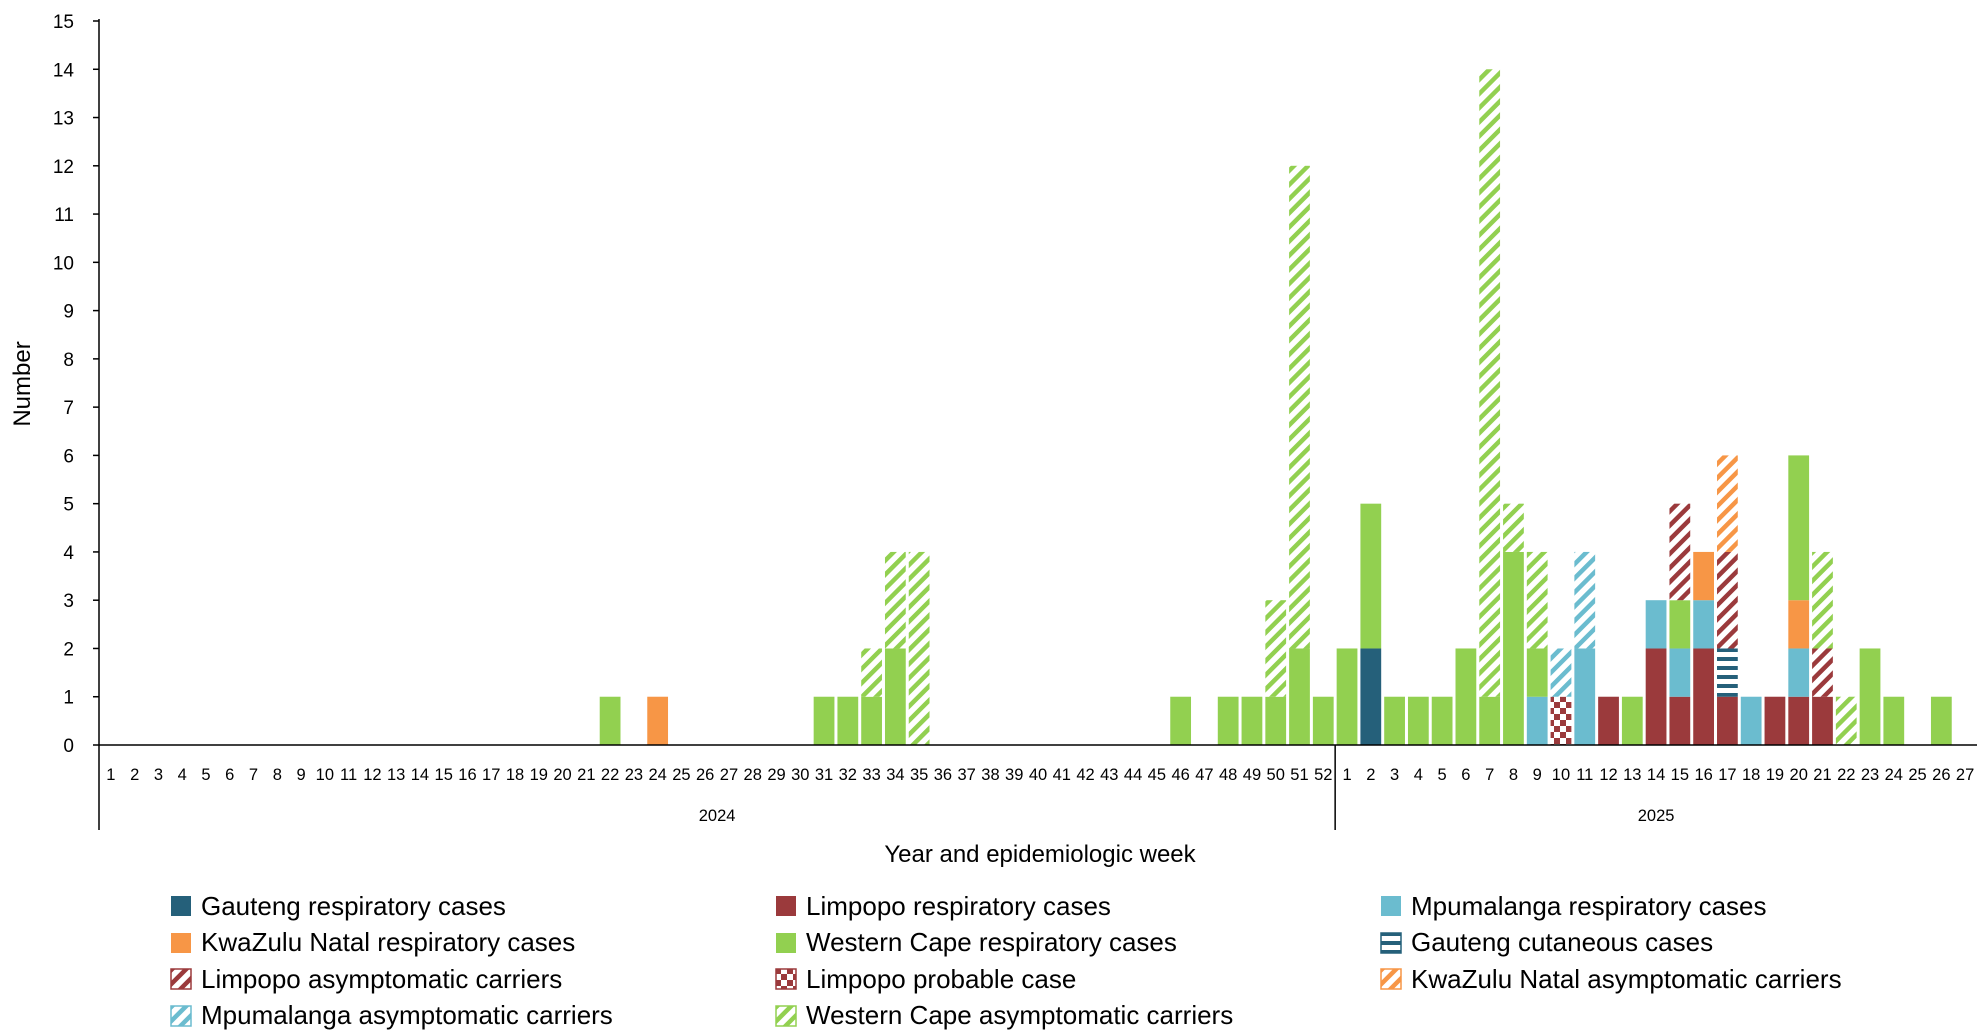  What do you see at coordinates (491, 775) in the screenshot?
I see `x-tick-label: 17` at bounding box center [491, 775].